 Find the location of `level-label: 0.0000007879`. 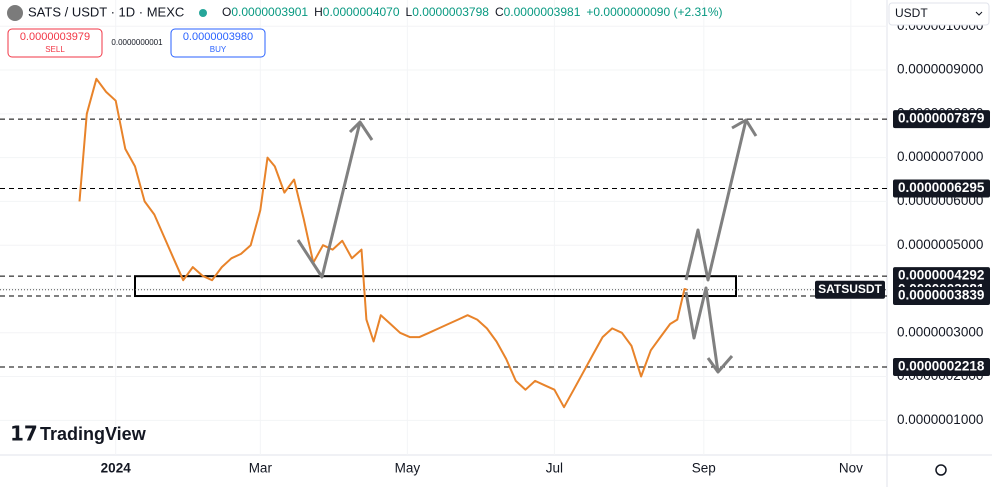

level-label: 0.0000007879 is located at coordinates (941, 118).